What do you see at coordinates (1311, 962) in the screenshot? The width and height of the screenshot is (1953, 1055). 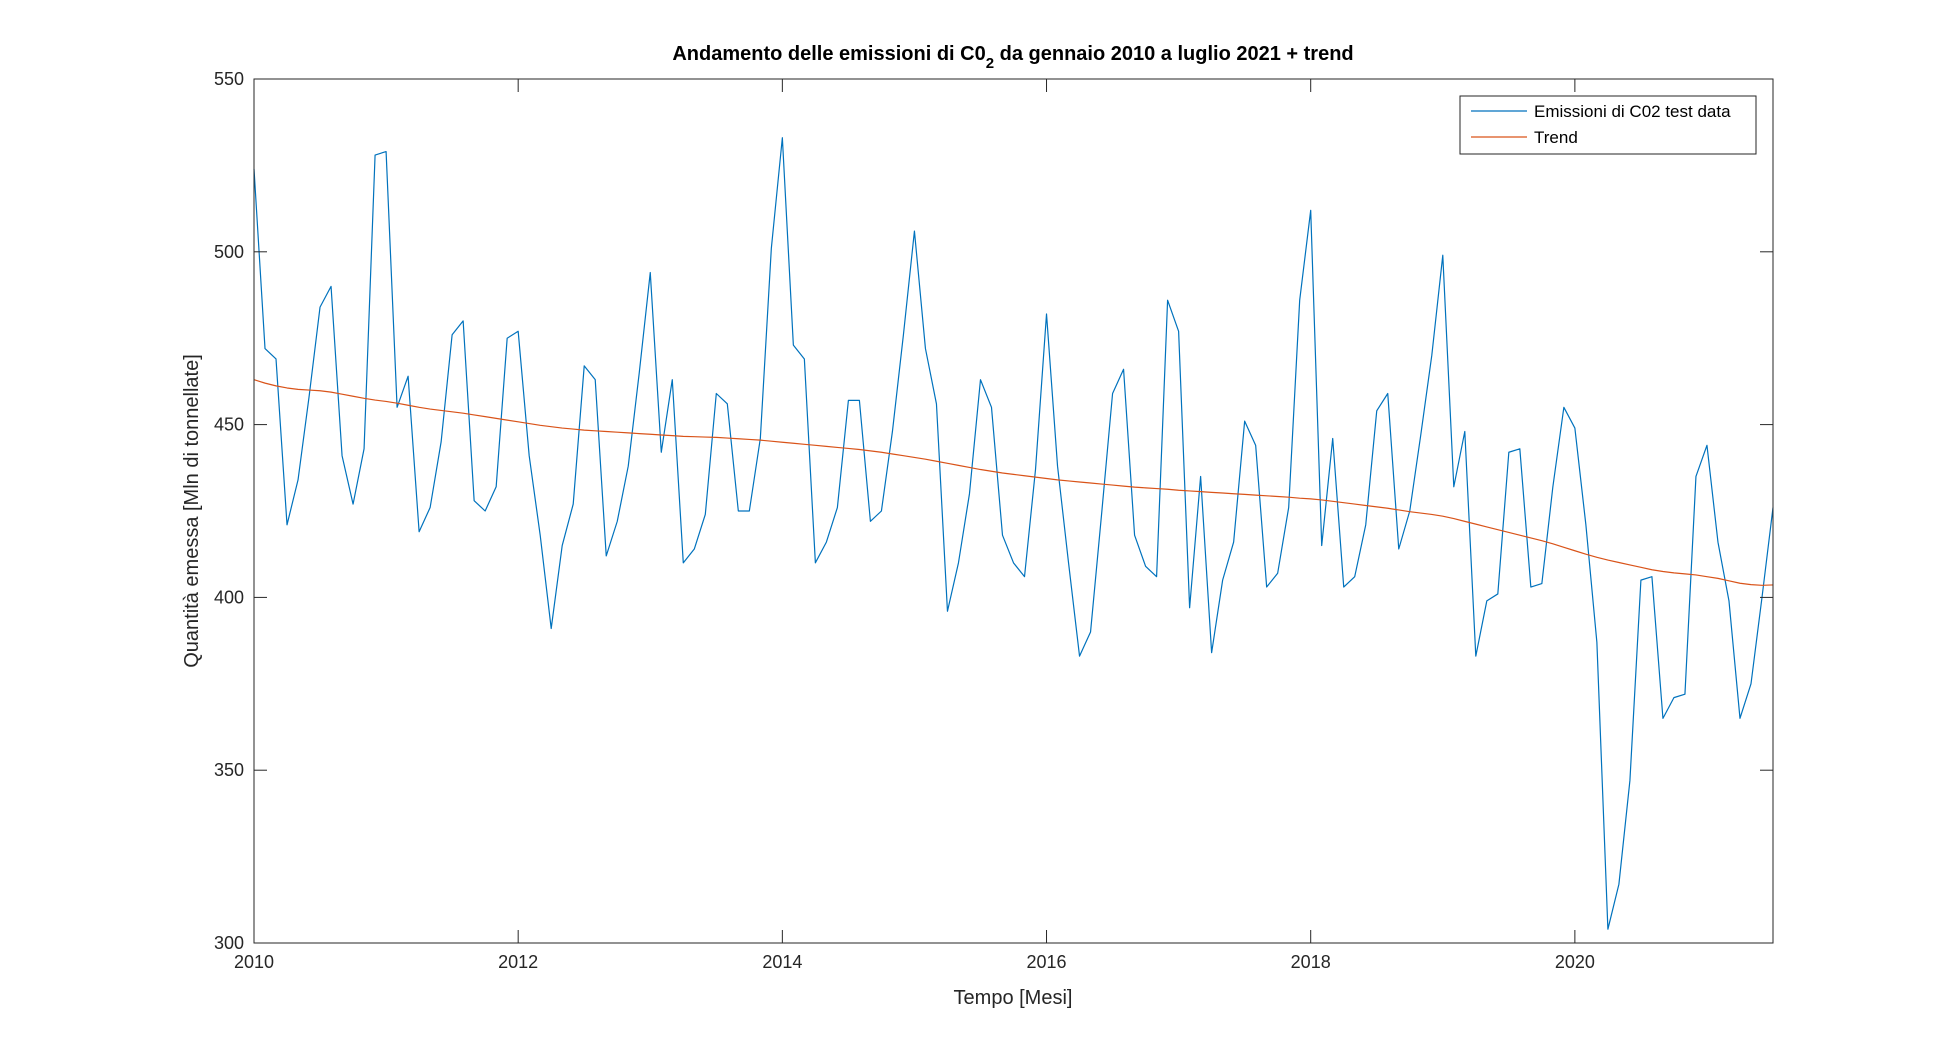 I see `x-tick-label-2018: 2018` at bounding box center [1311, 962].